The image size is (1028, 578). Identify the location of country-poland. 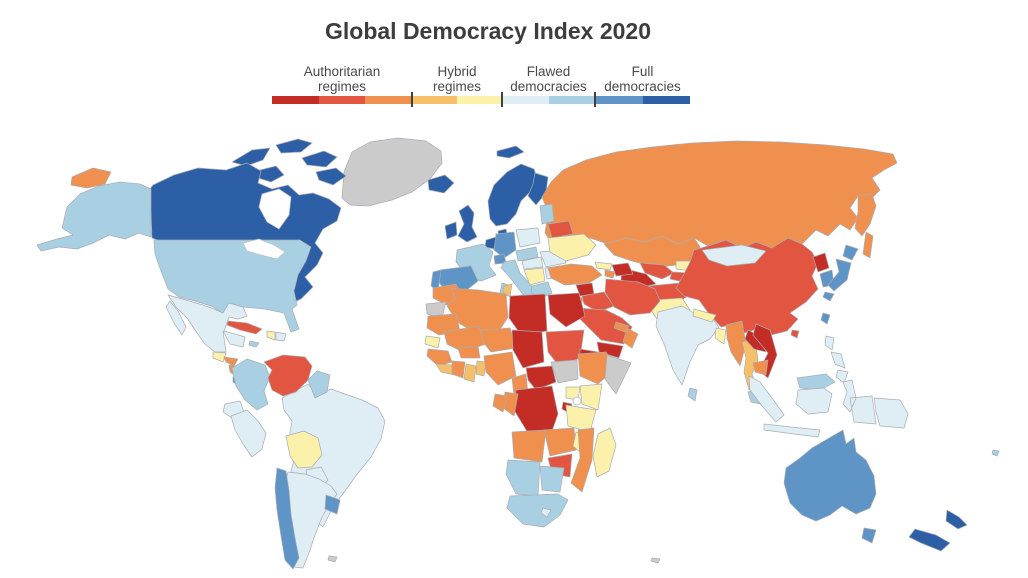
(528, 237).